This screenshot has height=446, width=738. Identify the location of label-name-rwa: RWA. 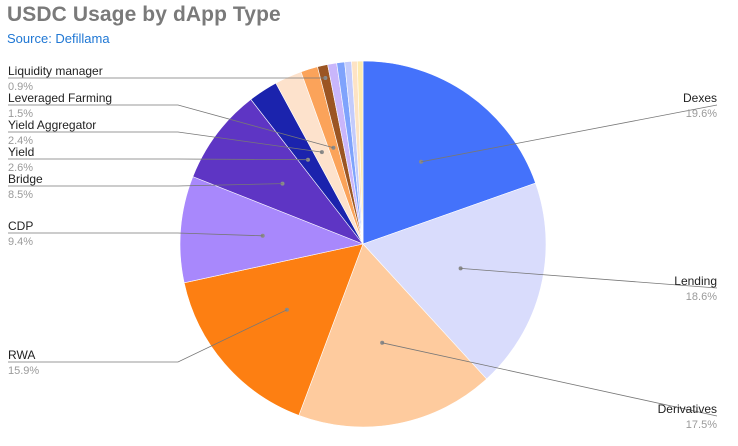
(21, 355).